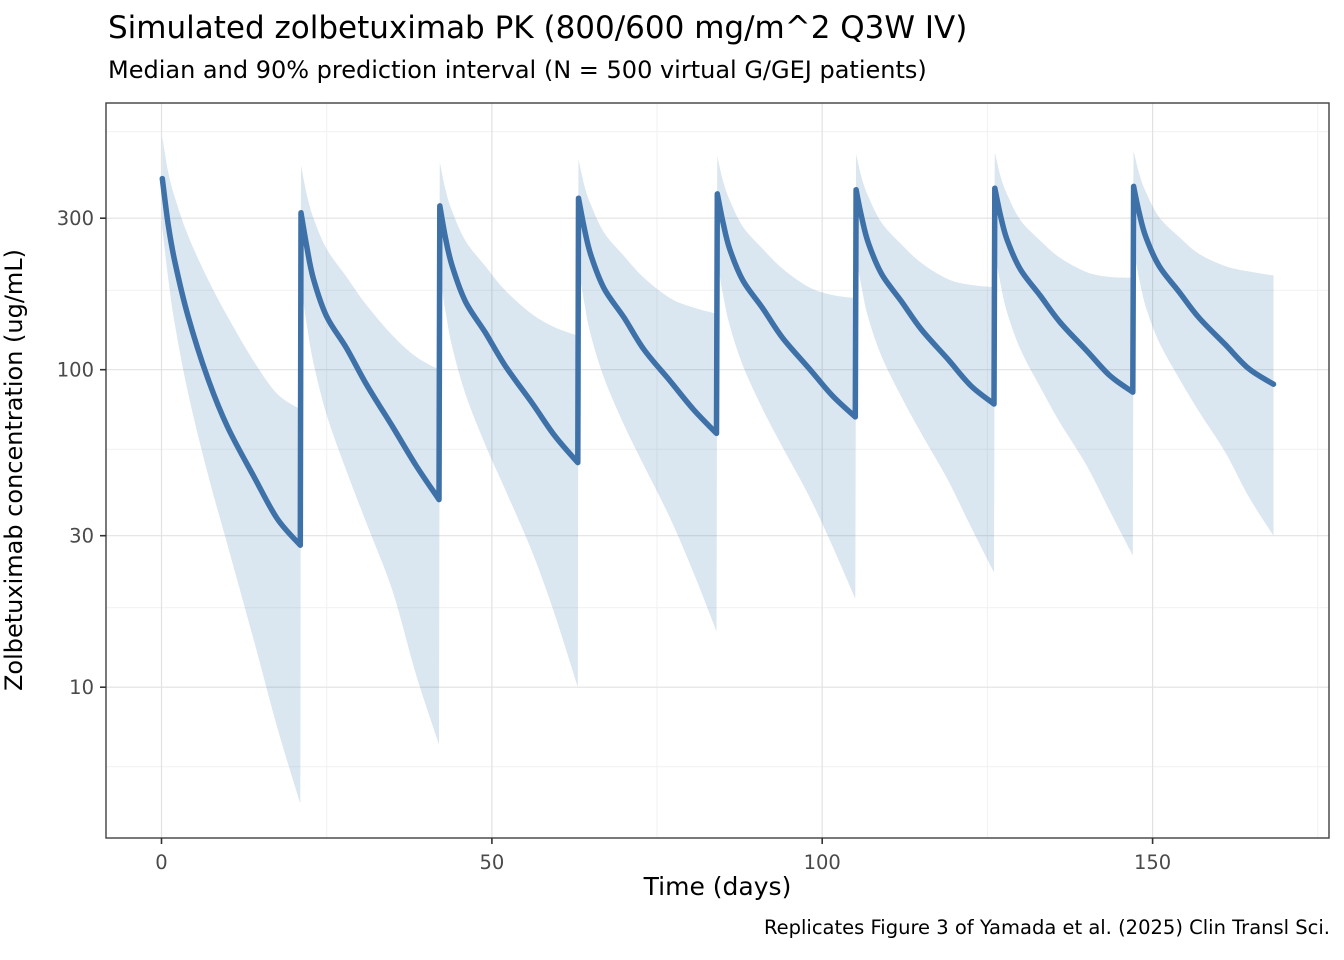  What do you see at coordinates (822, 862) in the screenshot?
I see `x-tick-label: 100` at bounding box center [822, 862].